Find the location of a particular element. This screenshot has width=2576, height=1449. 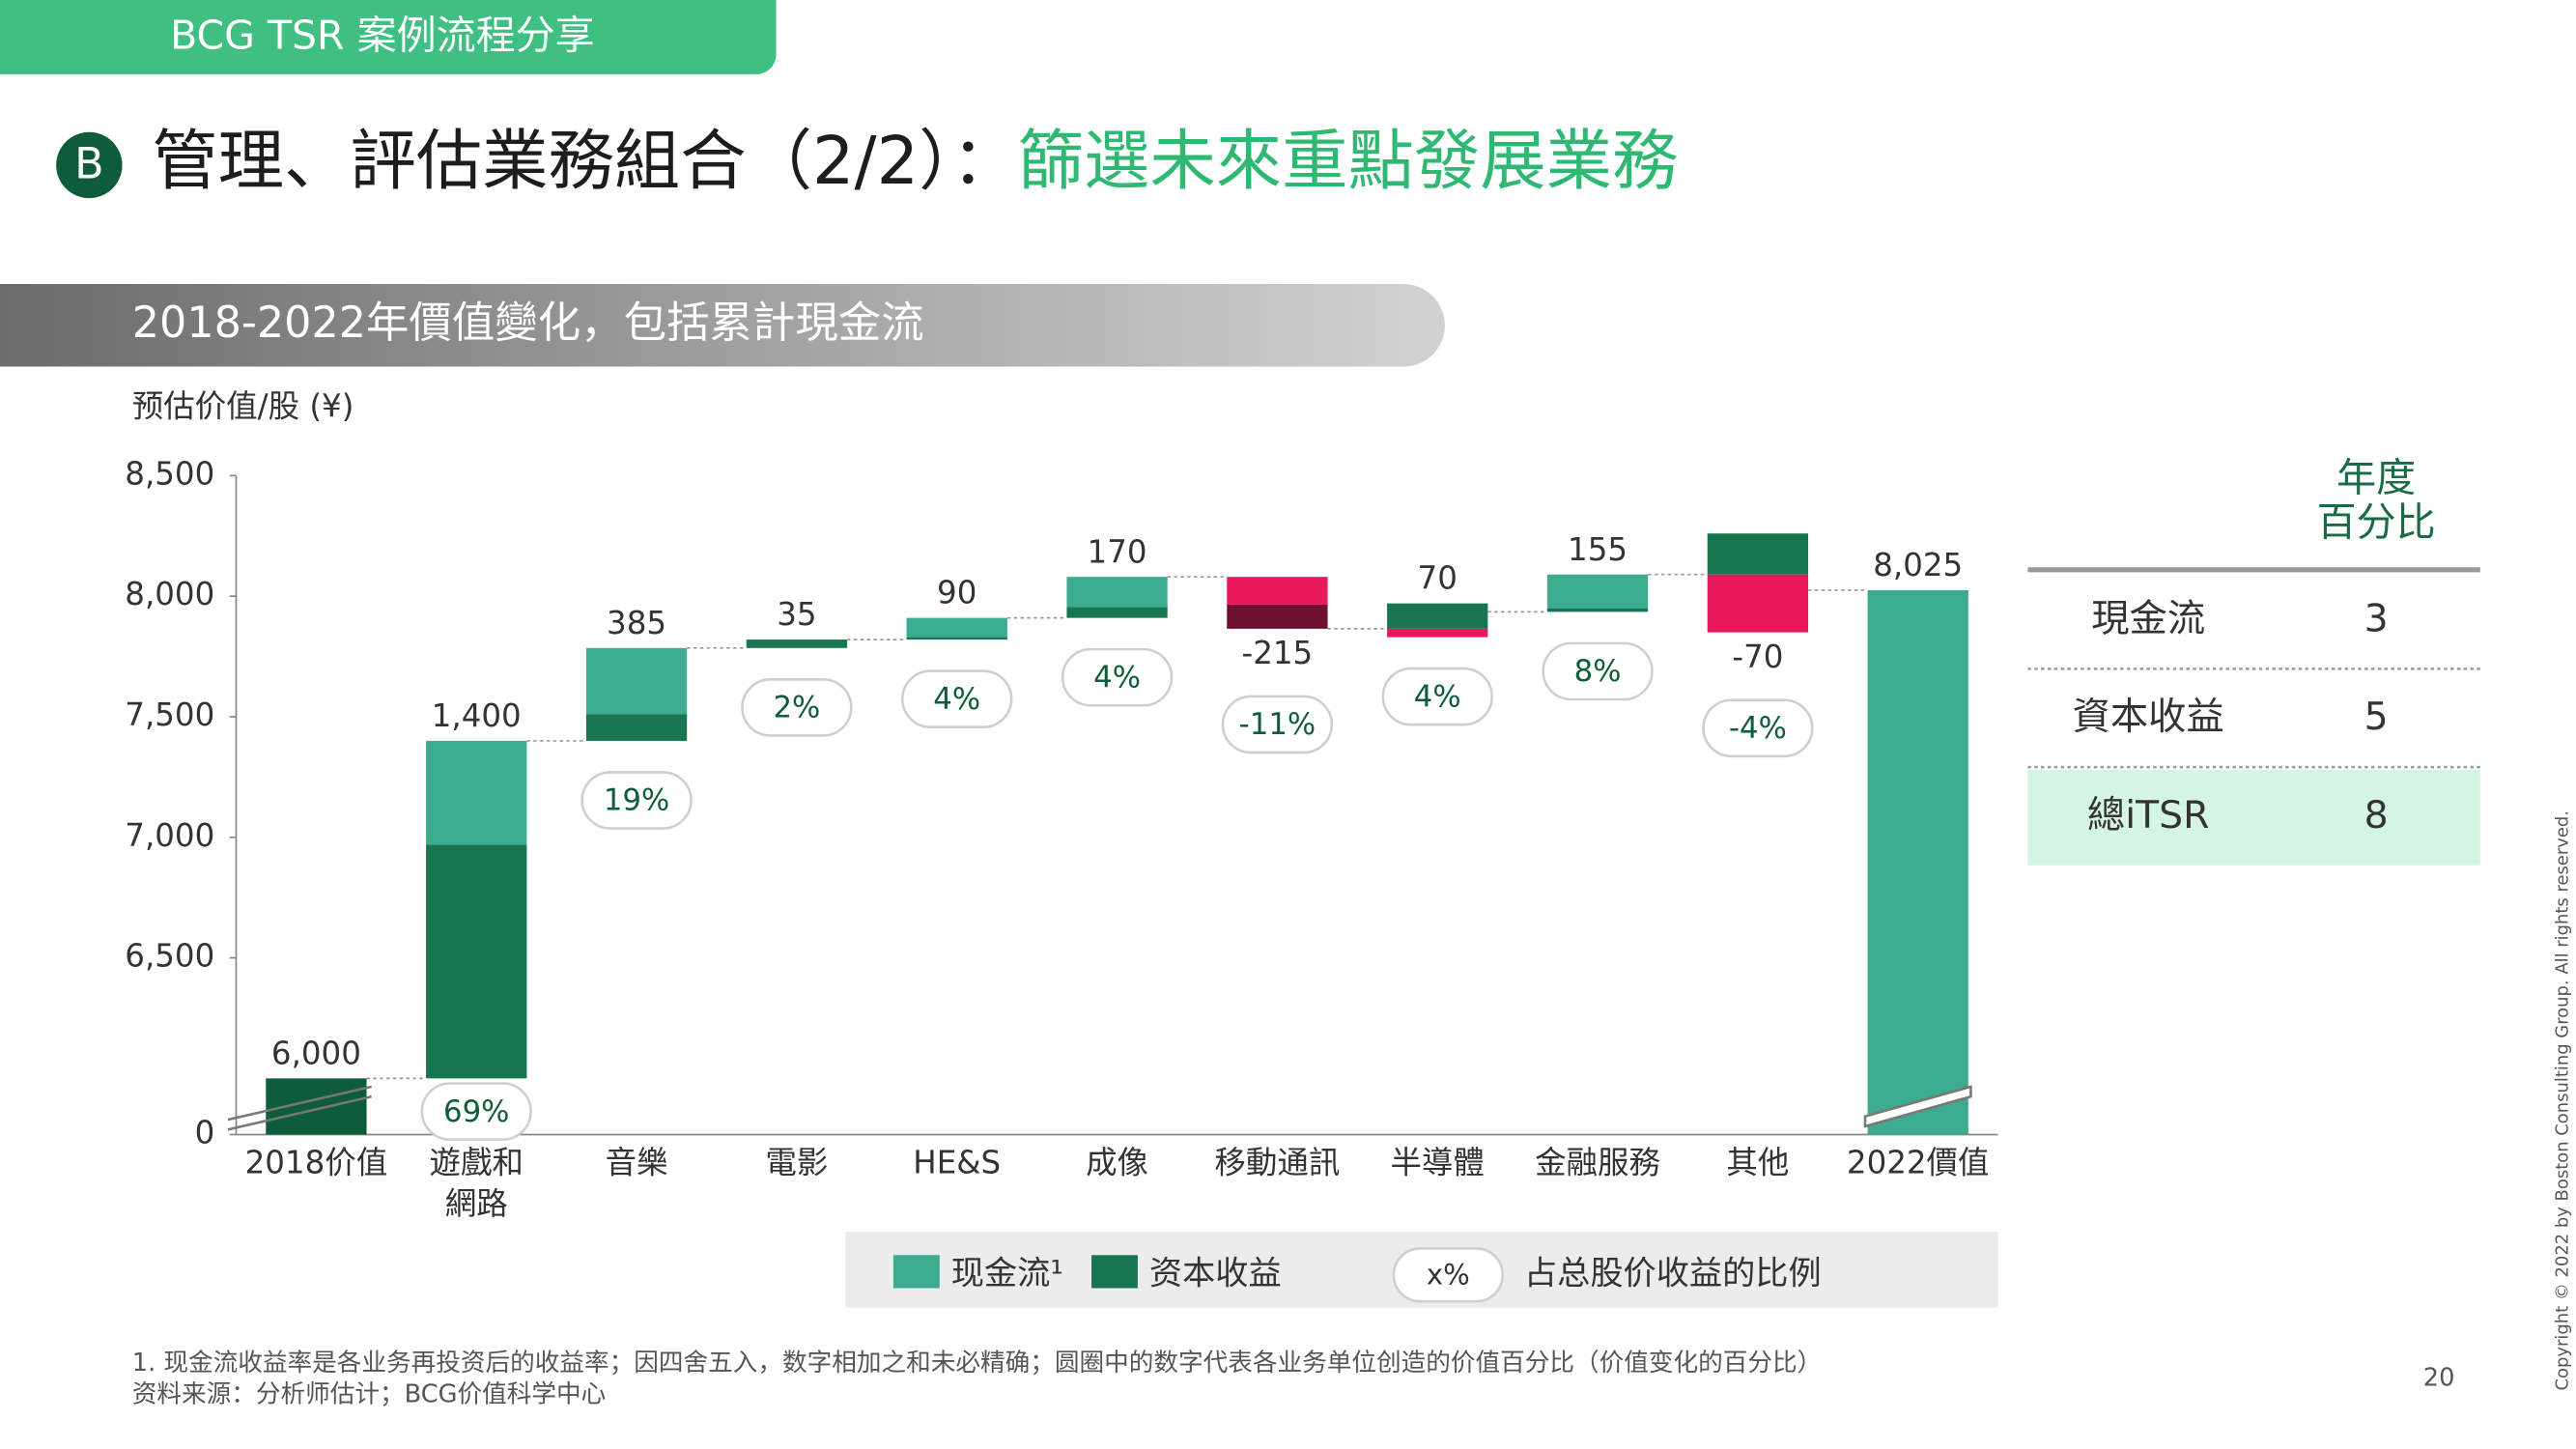

badge: B is located at coordinates (89, 164).